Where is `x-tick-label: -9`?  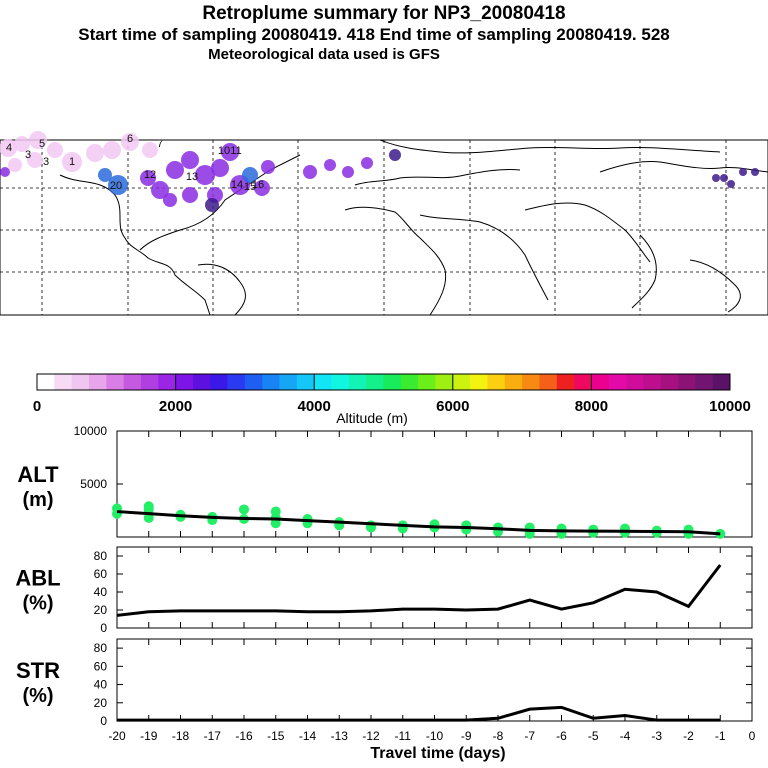 x-tick-label: -9 is located at coordinates (466, 736).